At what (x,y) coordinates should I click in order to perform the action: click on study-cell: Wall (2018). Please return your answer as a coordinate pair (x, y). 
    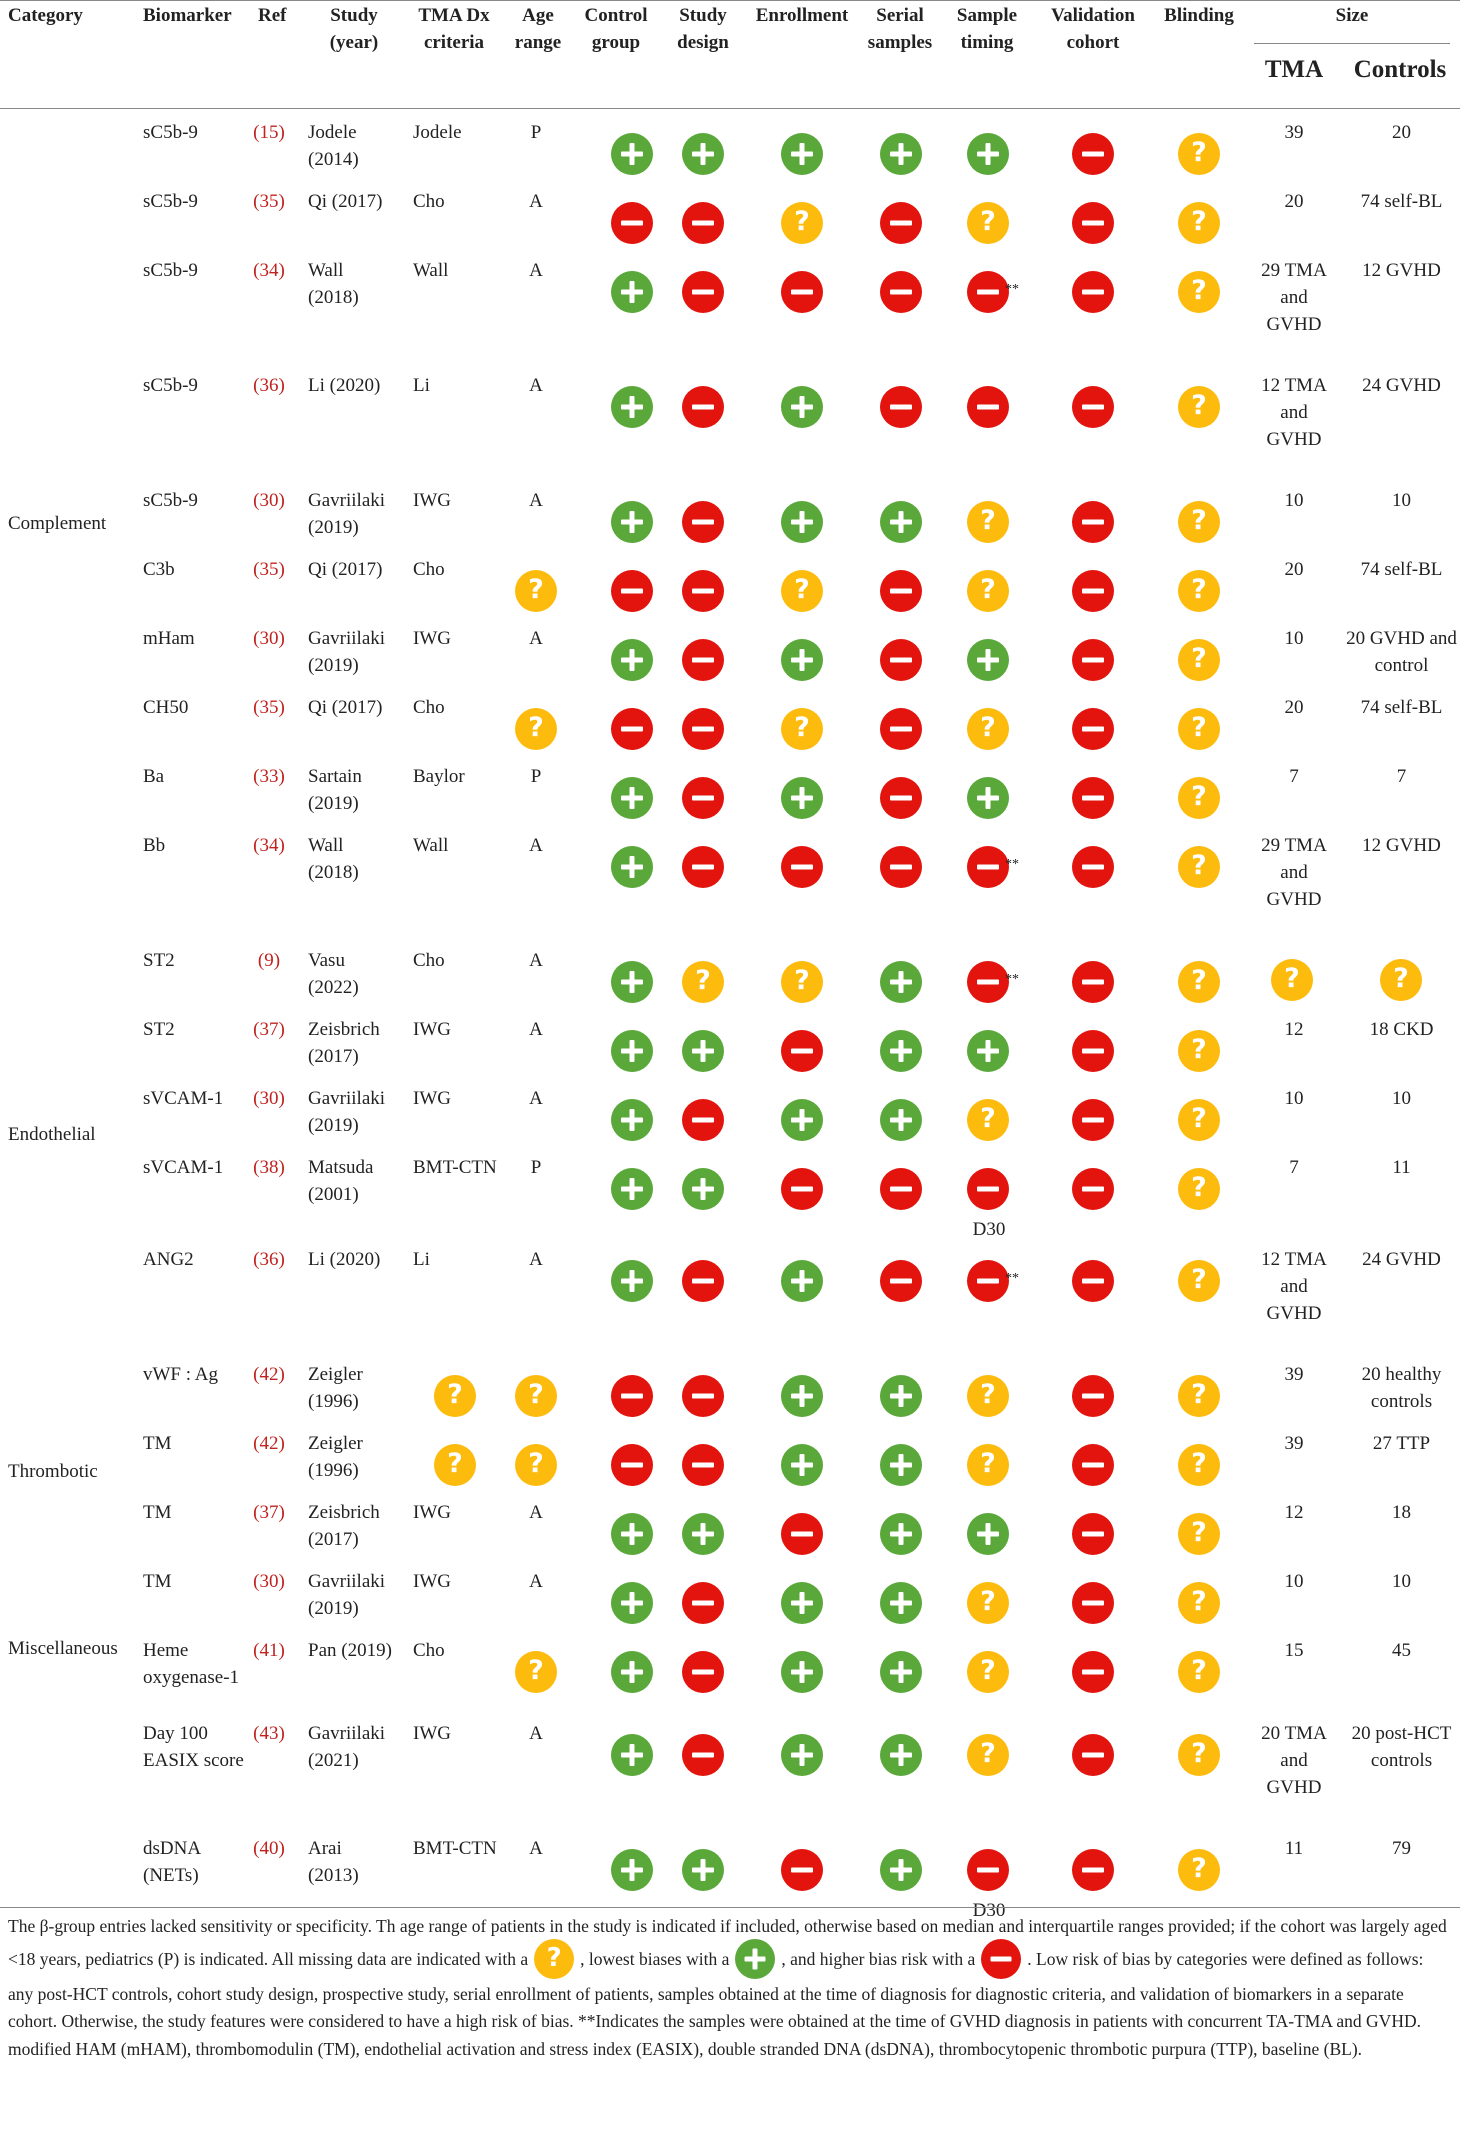
    Looking at the image, I should click on (333, 859).